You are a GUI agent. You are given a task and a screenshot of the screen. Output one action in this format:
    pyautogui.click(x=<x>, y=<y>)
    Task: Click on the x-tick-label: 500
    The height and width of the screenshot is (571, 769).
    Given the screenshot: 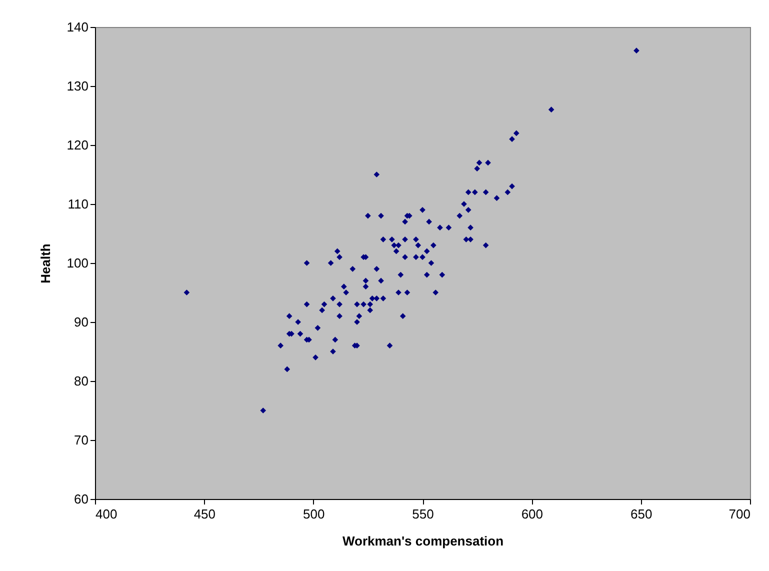 What is the action you would take?
    pyautogui.click(x=313, y=514)
    